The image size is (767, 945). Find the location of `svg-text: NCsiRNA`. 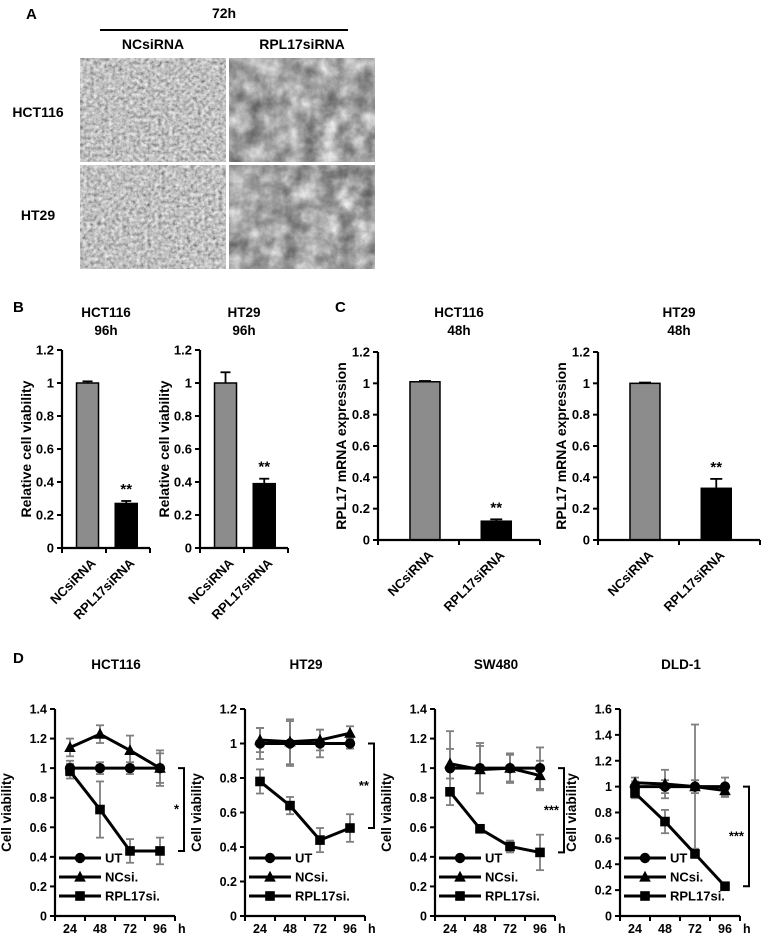

svg-text: NCsiRNA is located at coordinates (411, 573).